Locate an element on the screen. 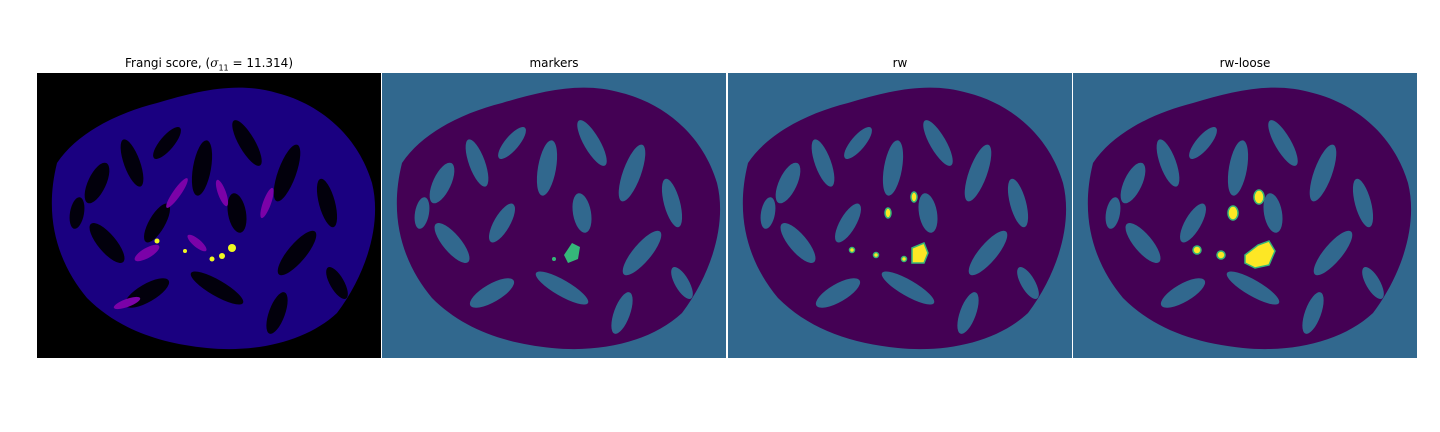 Image resolution: width=1440 pixels, height=432 pixels. panel-title-rw-loose: rw-loose is located at coordinates (1245, 63).